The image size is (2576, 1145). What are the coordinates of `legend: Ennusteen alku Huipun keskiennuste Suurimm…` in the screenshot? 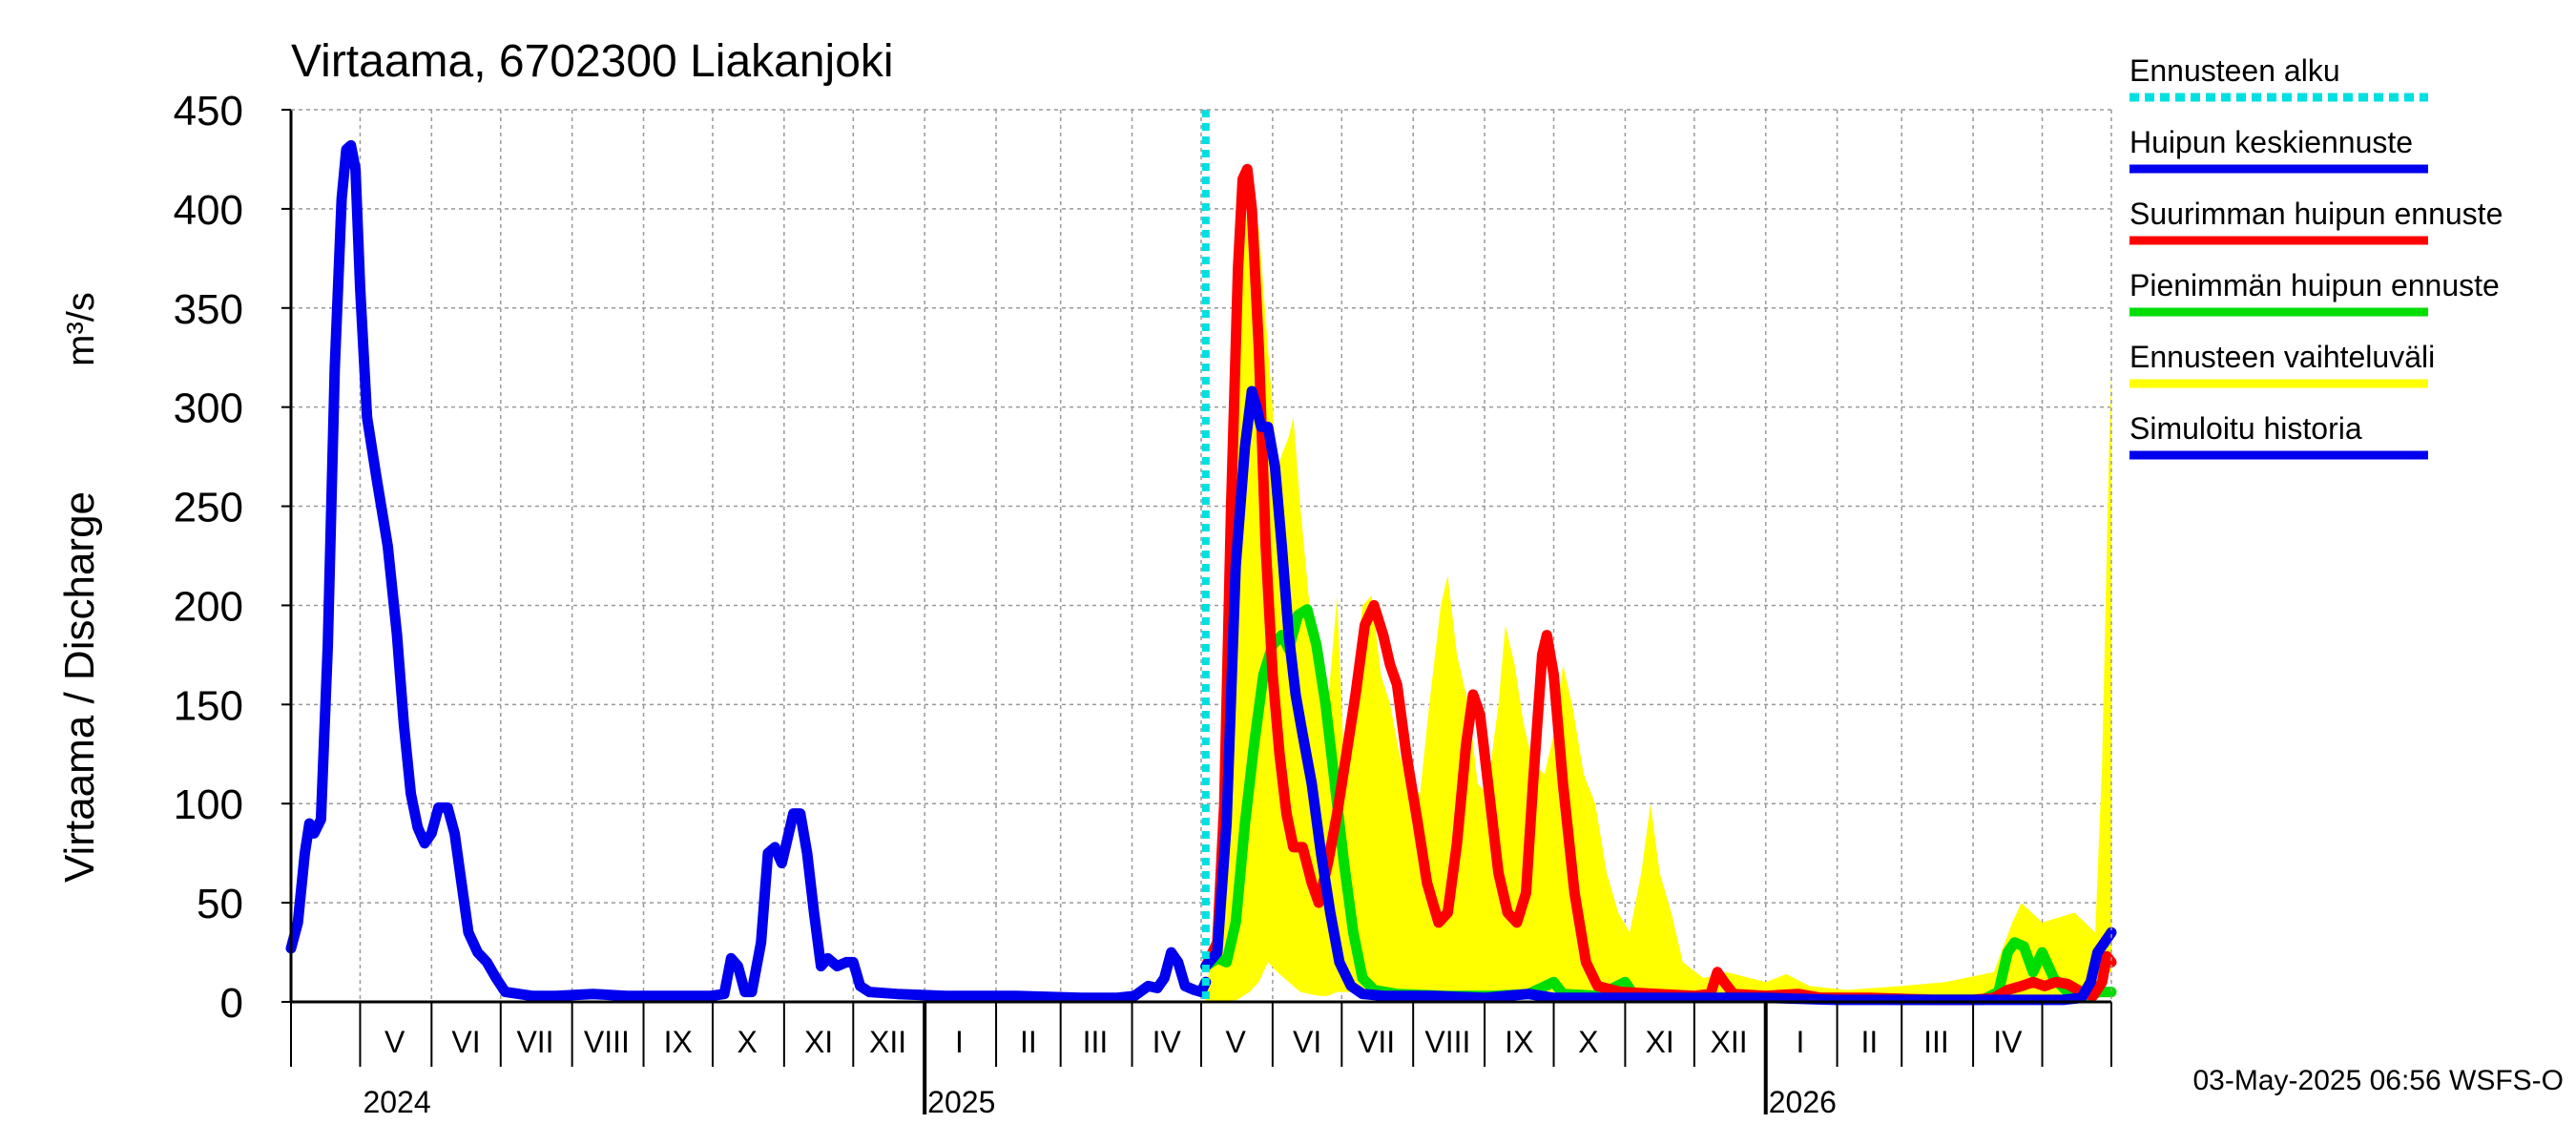 It's located at (2316, 256).